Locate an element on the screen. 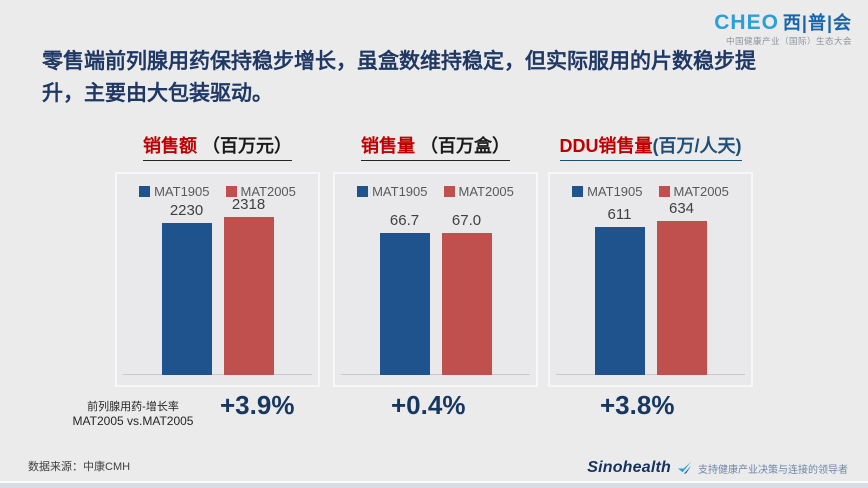 The height and width of the screenshot is (488, 868). sinohealth-logo: Sinohealth 支持健康产业决策与连接的领导者 is located at coordinates (717, 468).